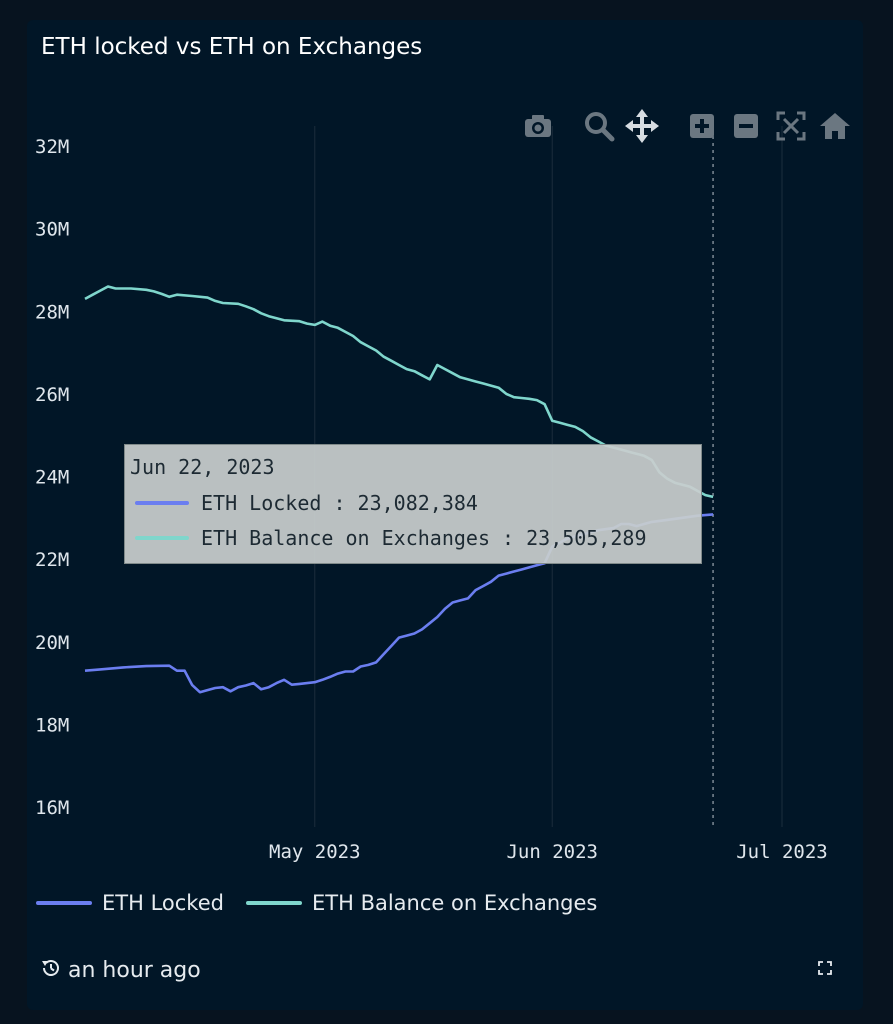 This screenshot has width=893, height=1024. I want to click on legend-label-exchanges: ETH Balance on Exchanges, so click(455, 903).